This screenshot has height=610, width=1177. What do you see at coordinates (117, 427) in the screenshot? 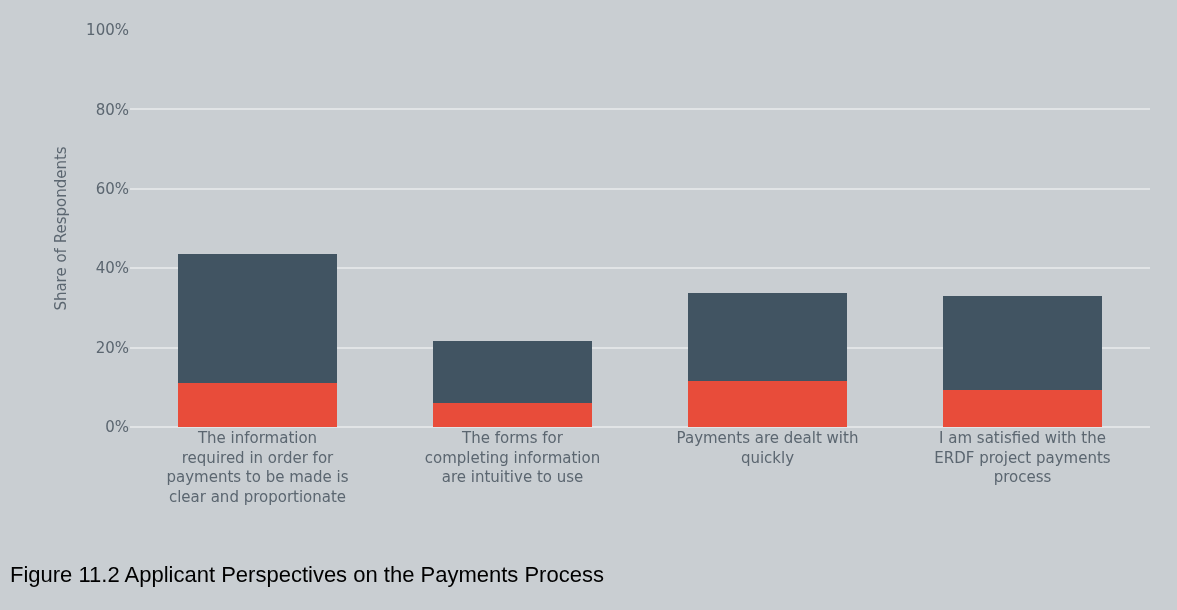
I see `y-tick-label: 0%` at bounding box center [117, 427].